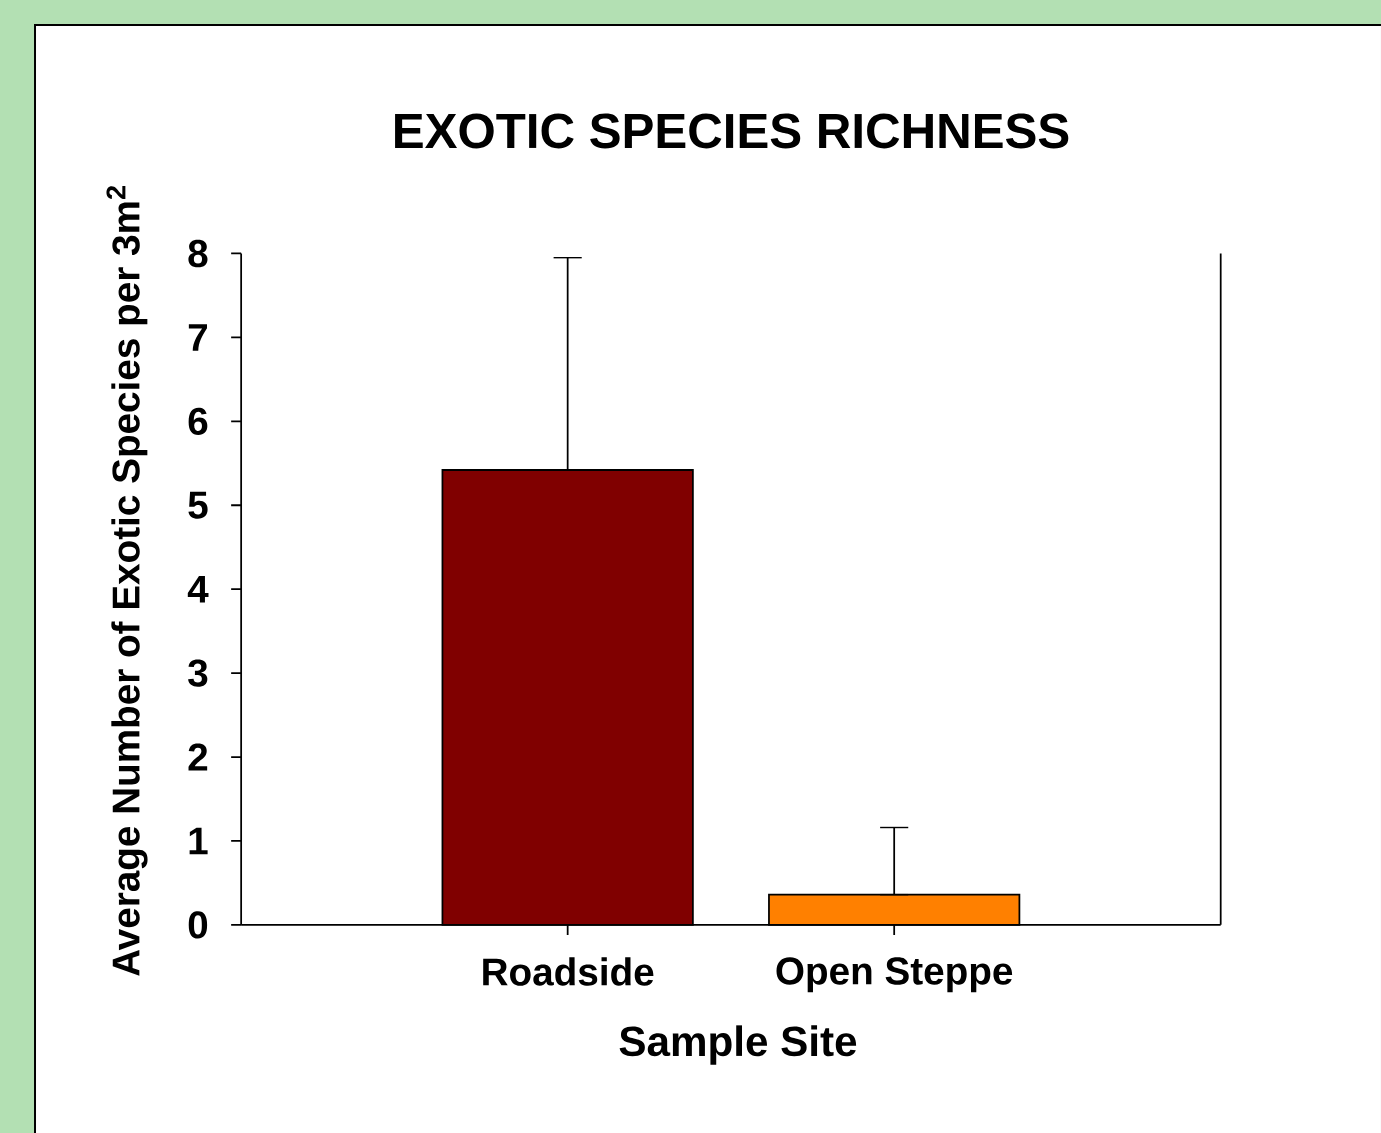 The image size is (1381, 1133). Describe the element at coordinates (198, 421) in the screenshot. I see `y-tick-label: 6` at that location.